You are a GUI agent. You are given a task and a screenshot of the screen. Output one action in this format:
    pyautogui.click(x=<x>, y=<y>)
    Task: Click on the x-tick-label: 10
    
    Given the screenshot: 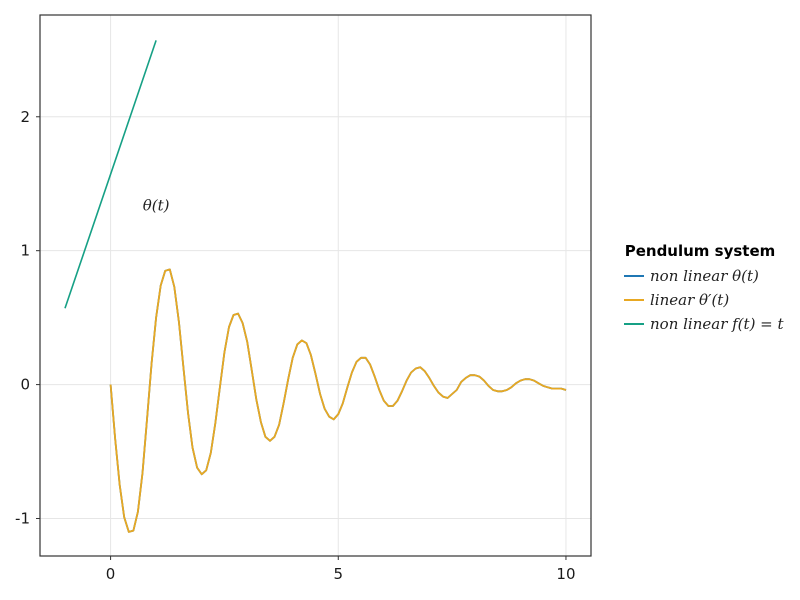 What is the action you would take?
    pyautogui.click(x=565, y=574)
    